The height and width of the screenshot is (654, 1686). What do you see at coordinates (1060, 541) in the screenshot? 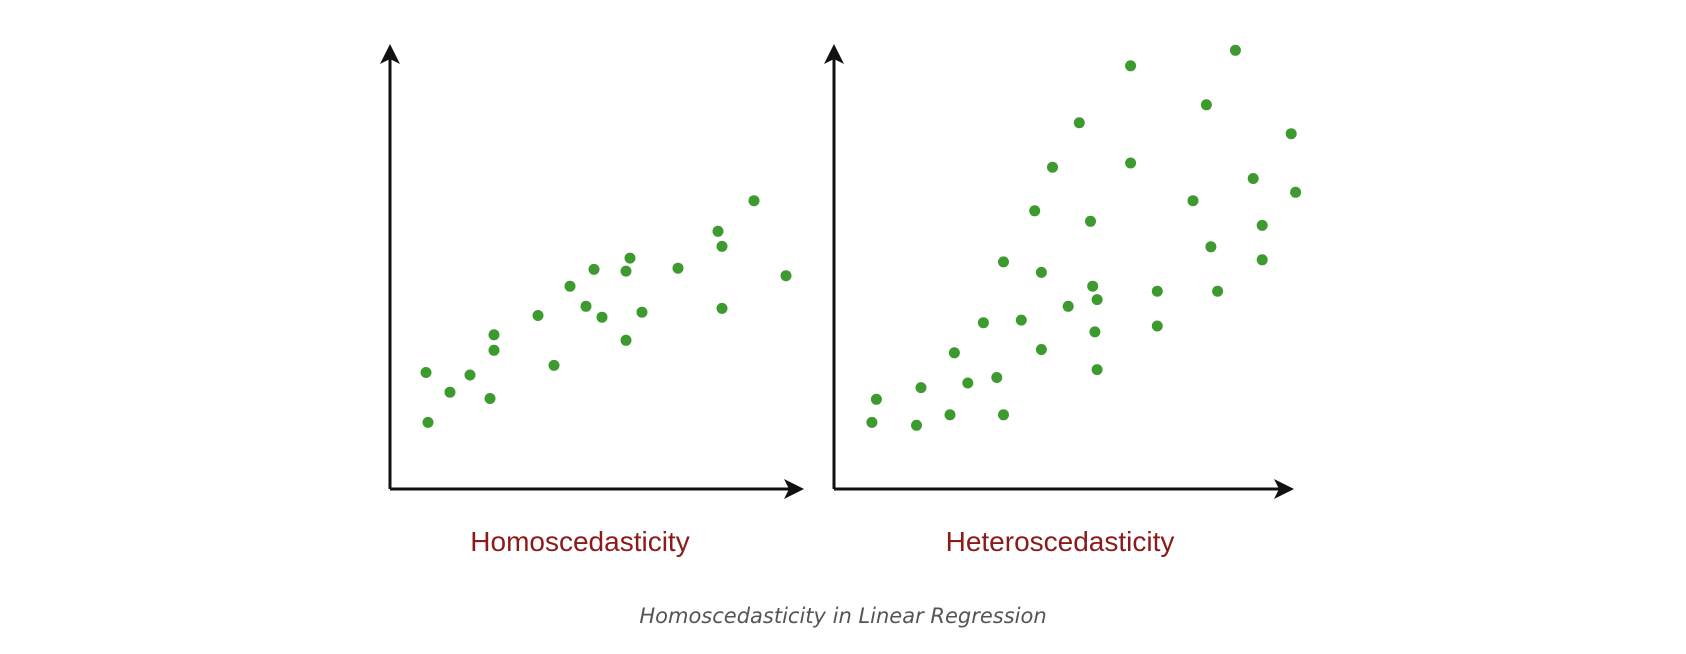
I see `chart-title: Heteroscedasticity` at bounding box center [1060, 541].